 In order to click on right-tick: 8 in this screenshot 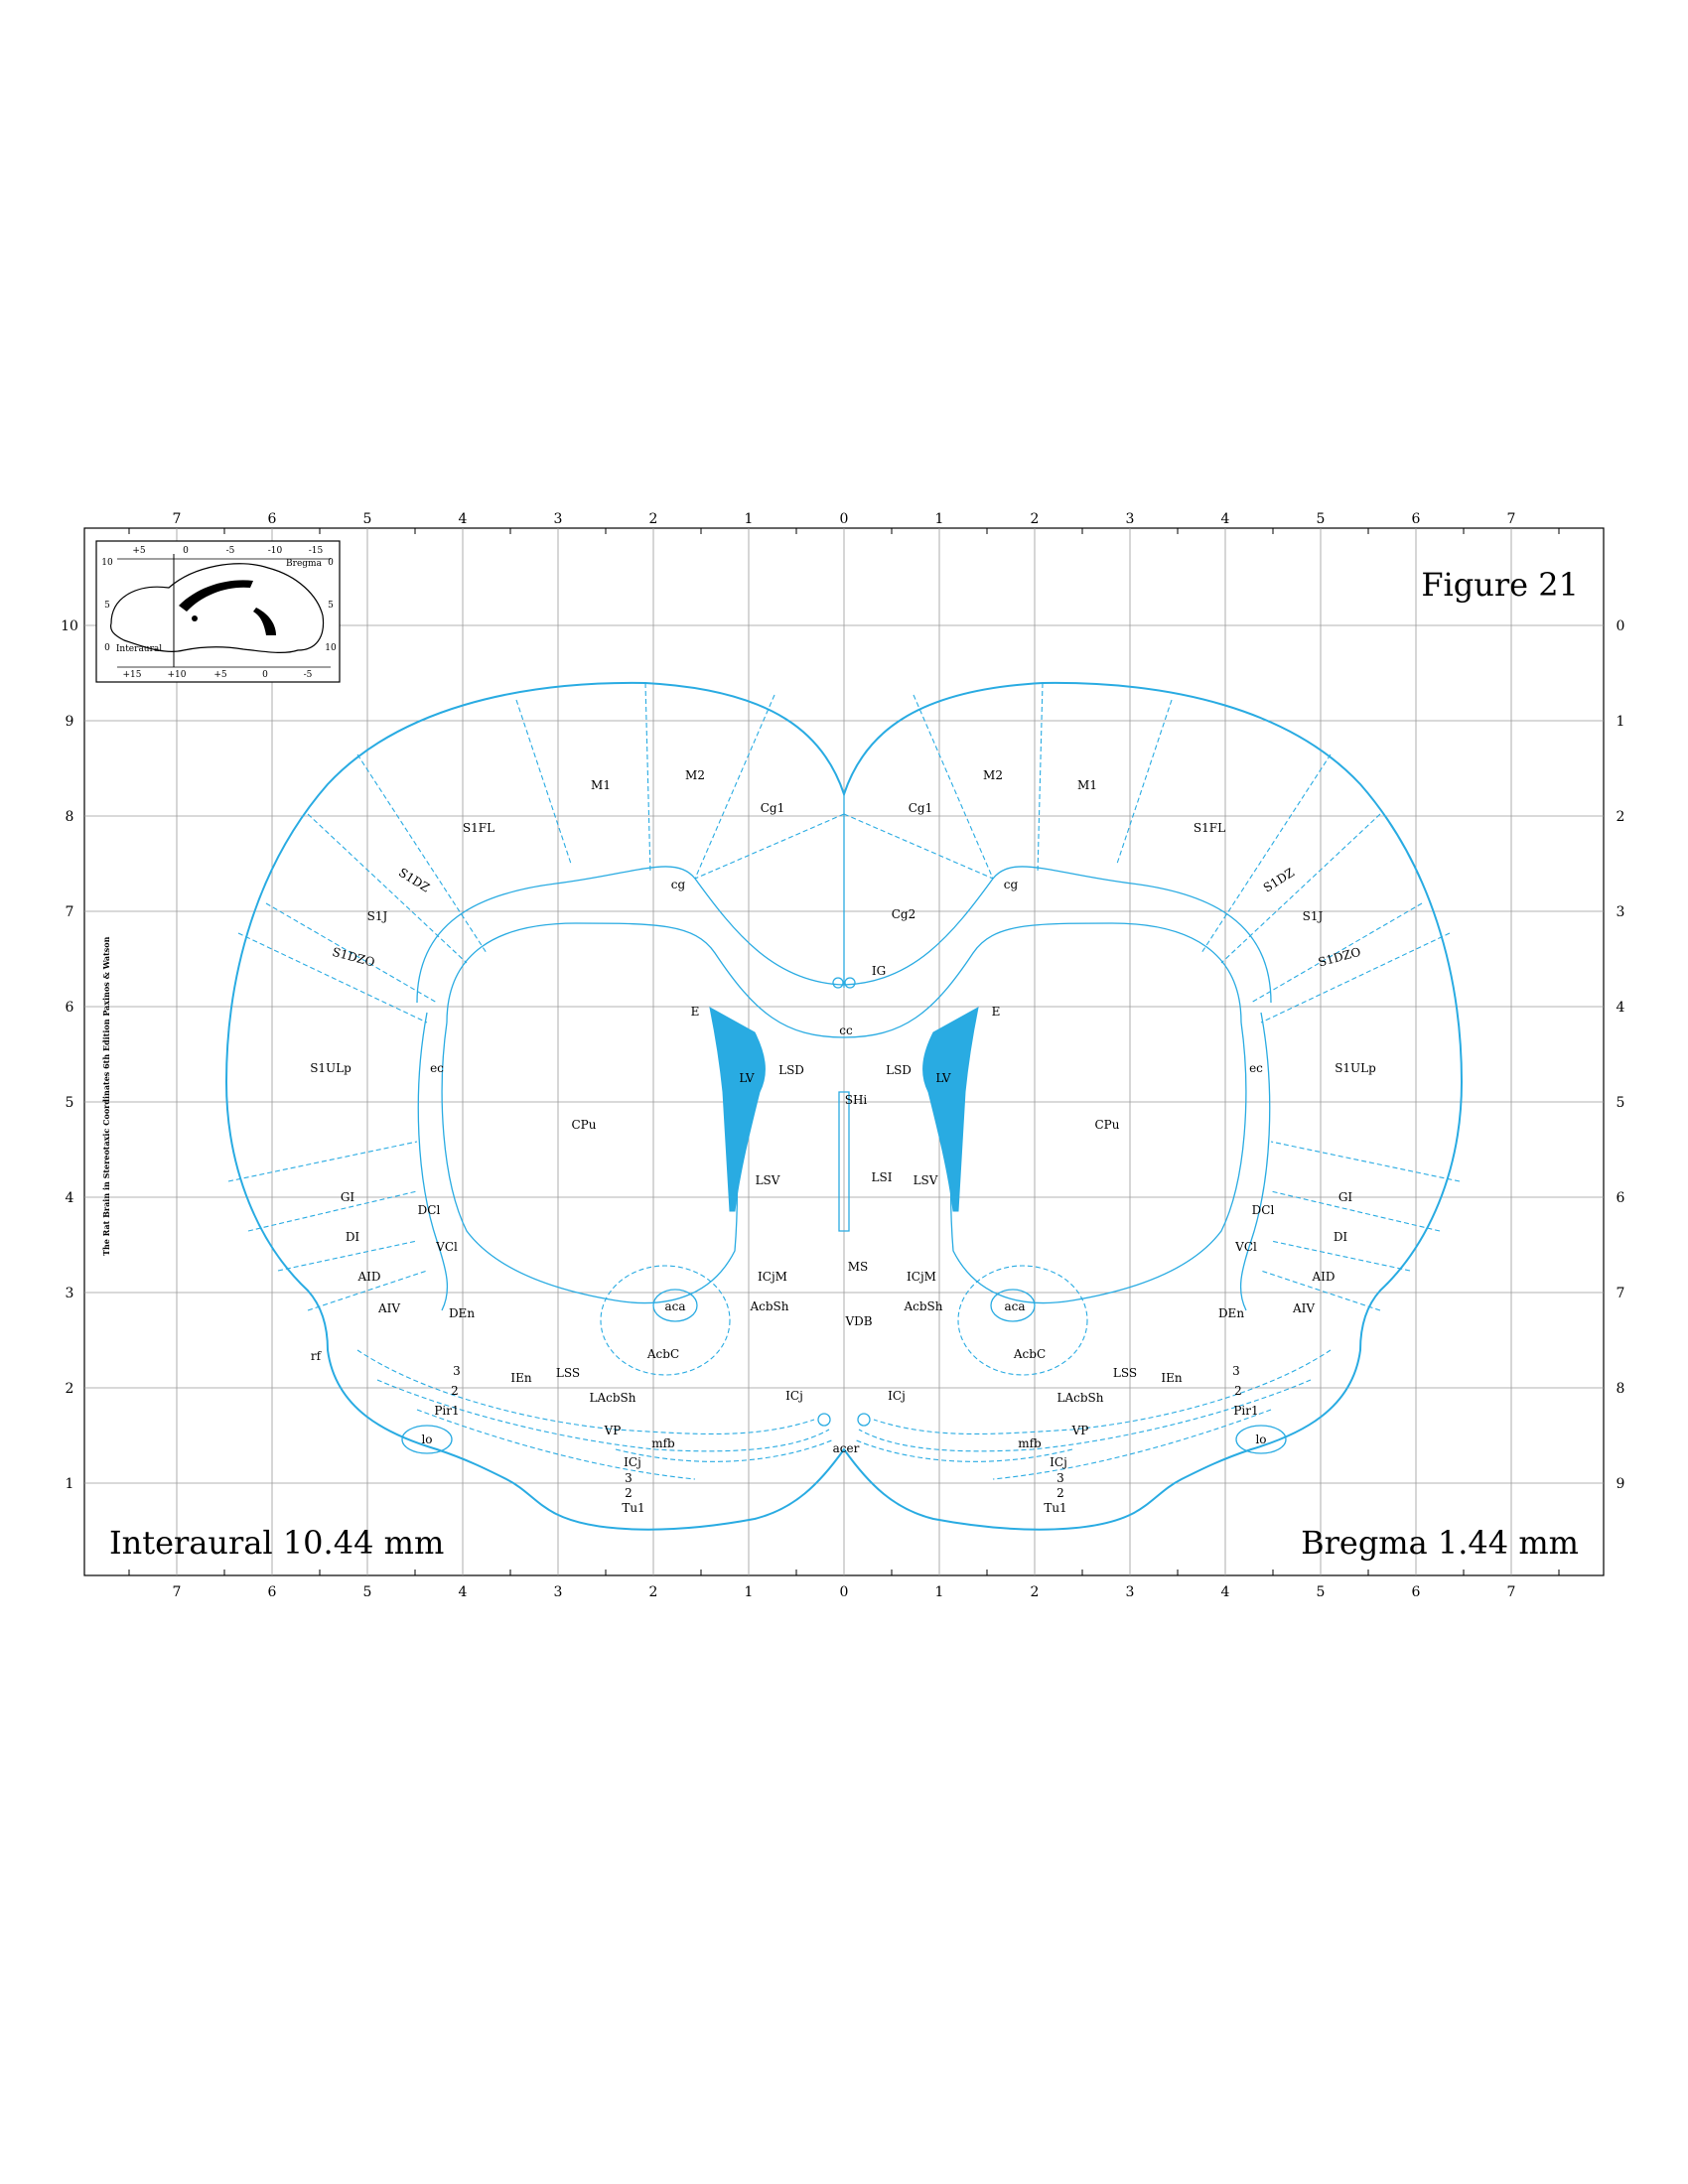, I will do `click(1621, 1389)`.